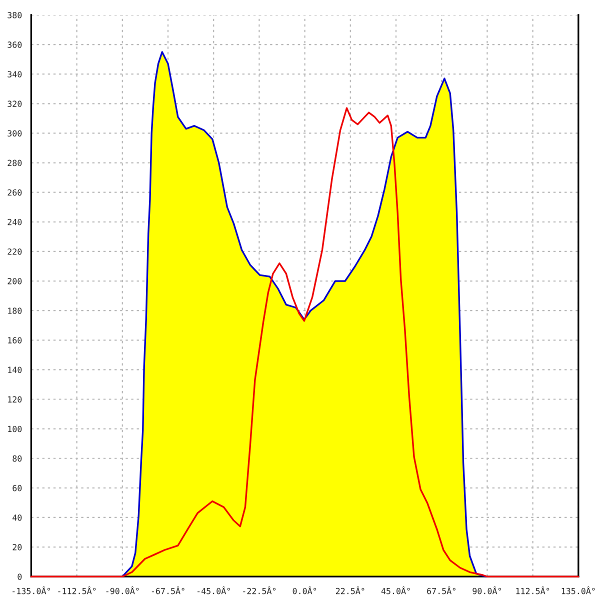 This screenshot has width=600, height=600. Describe the element at coordinates (15, 399) in the screenshot. I see `y-tick-label: 120` at that location.